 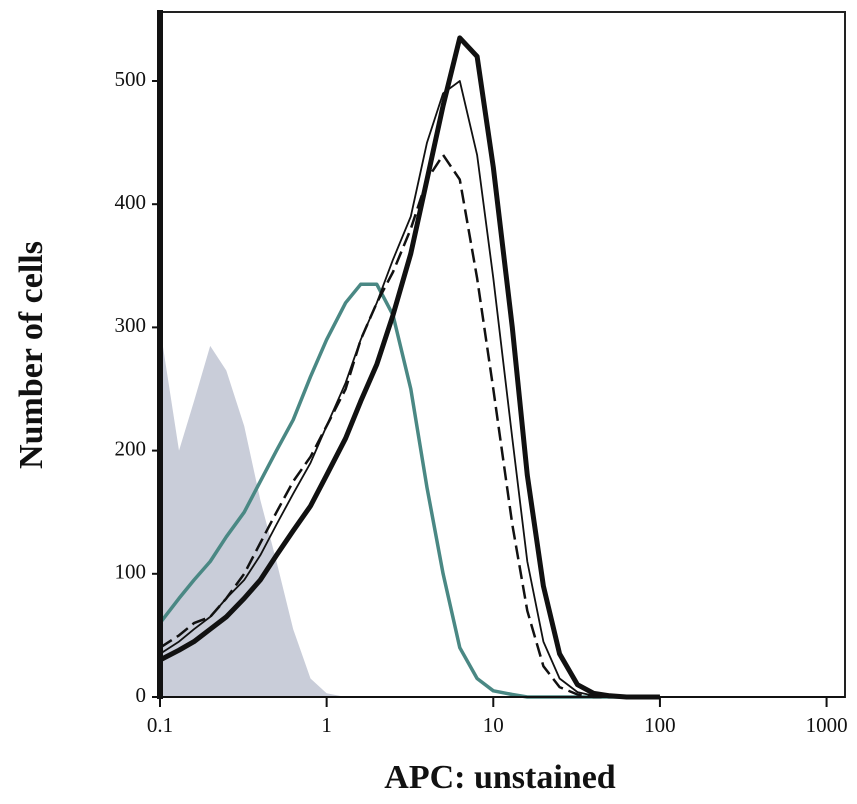 I want to click on x-tick-label: 100, so click(x=660, y=725).